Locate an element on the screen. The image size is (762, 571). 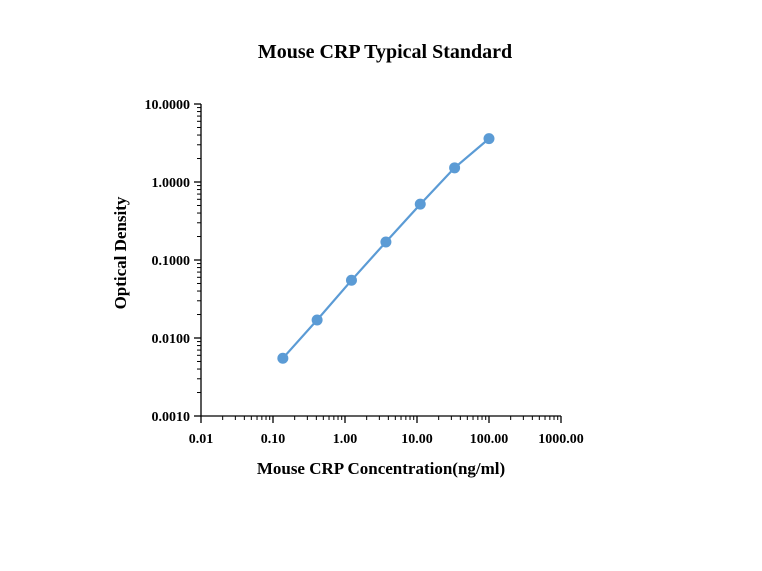
x-tick-label: 0.10 is located at coordinates (273, 439).